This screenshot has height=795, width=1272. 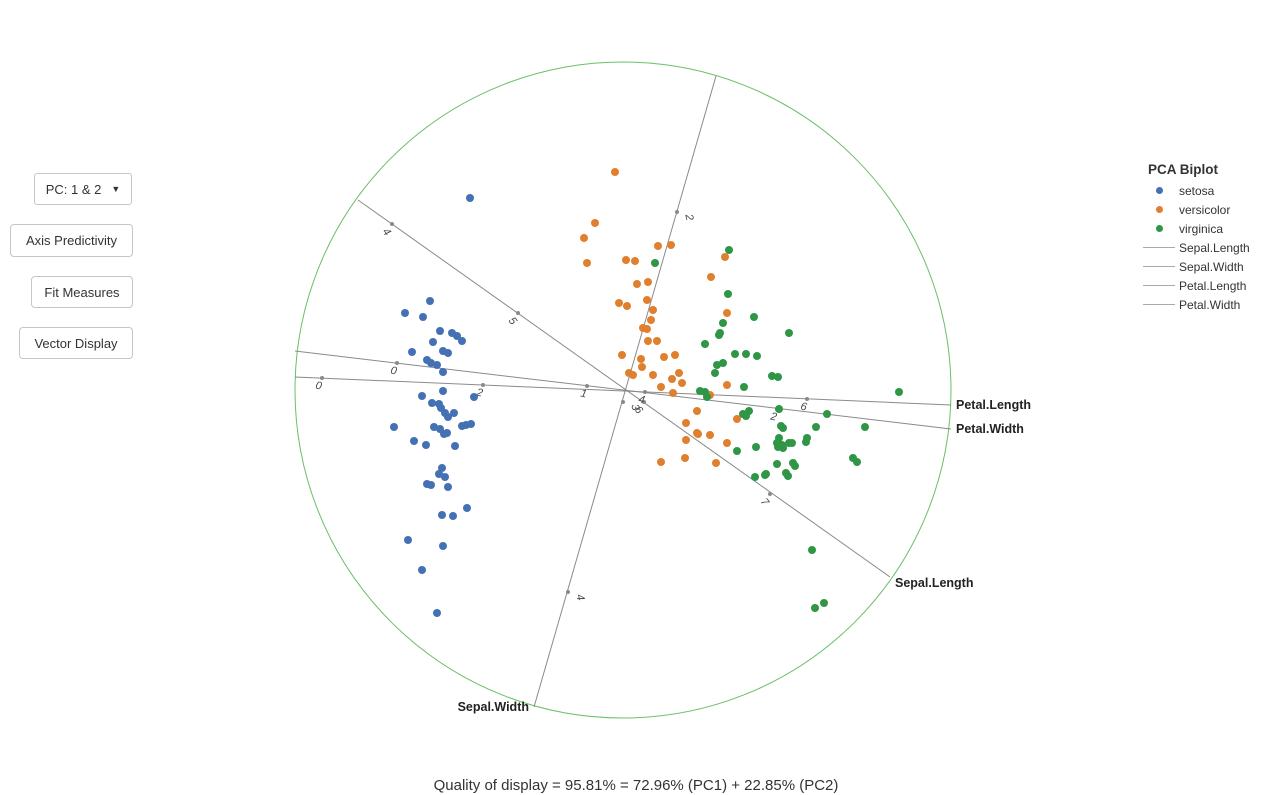 I want to click on legend-item-petal-length: Petal.Length, so click(x=1196, y=285).